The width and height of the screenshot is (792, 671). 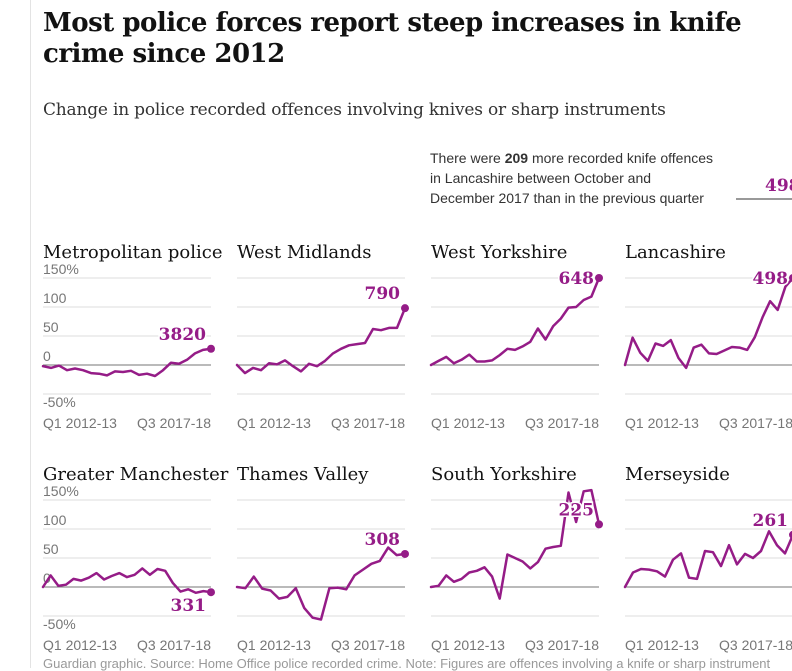 What do you see at coordinates (127, 362) in the screenshot?
I see `metropolitan-police-series-line` at bounding box center [127, 362].